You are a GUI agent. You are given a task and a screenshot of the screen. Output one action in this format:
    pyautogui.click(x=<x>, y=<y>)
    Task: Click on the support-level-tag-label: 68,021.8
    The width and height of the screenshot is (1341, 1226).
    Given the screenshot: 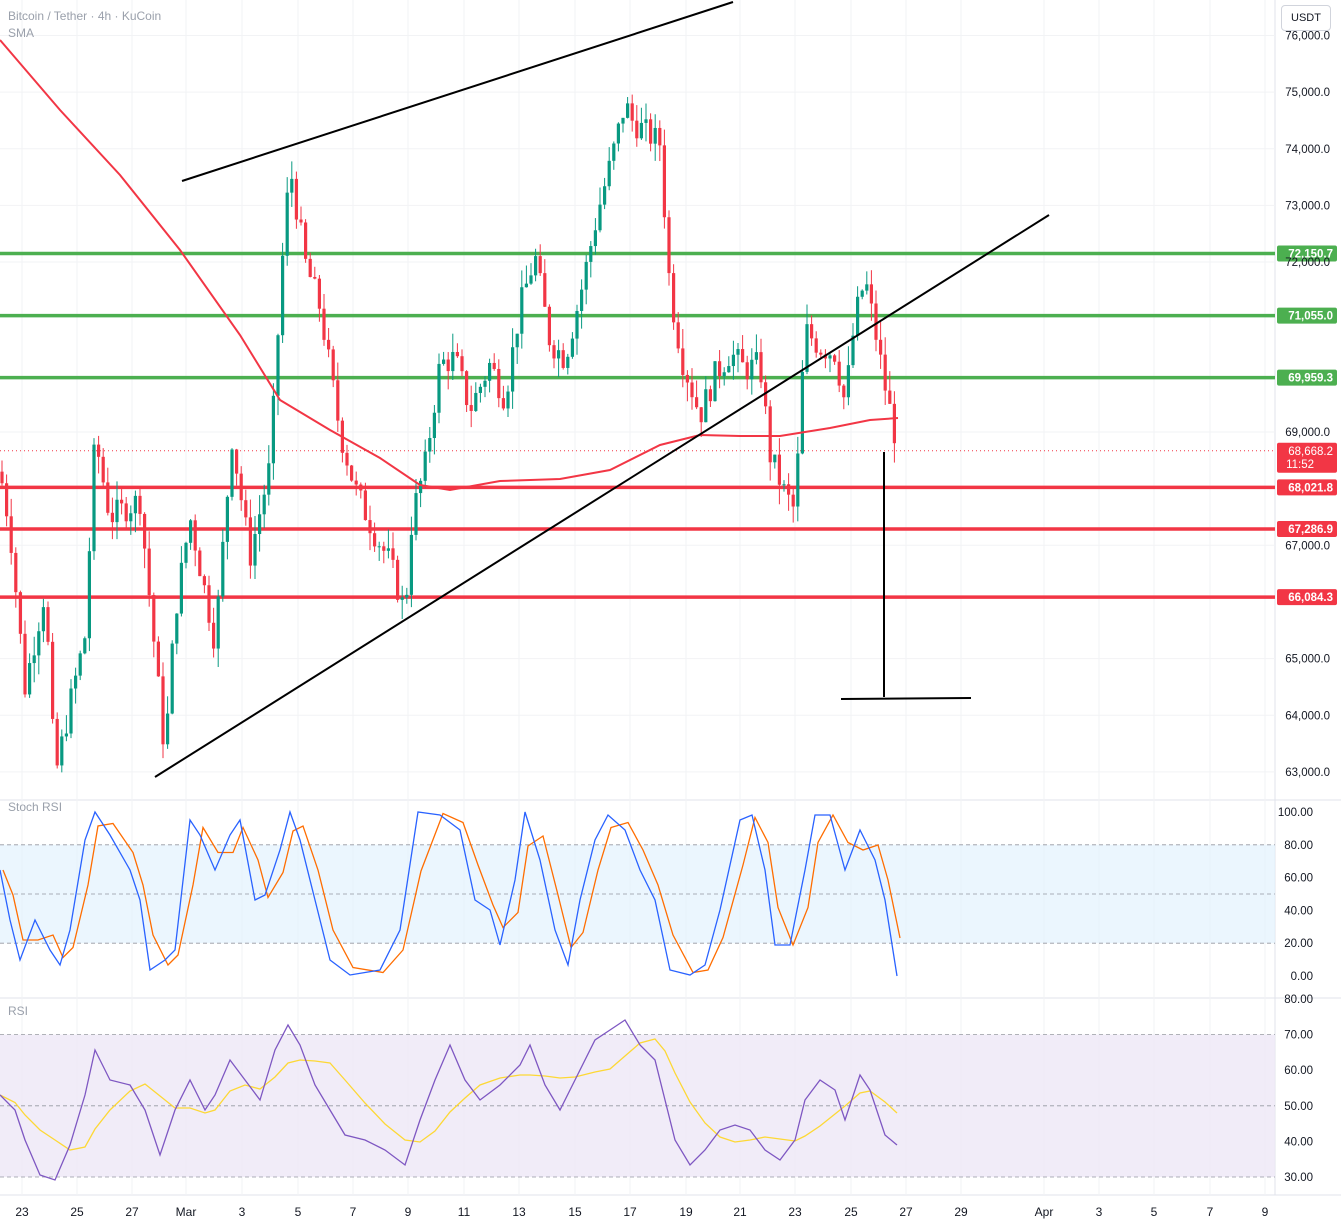 What is the action you would take?
    pyautogui.click(x=1310, y=488)
    